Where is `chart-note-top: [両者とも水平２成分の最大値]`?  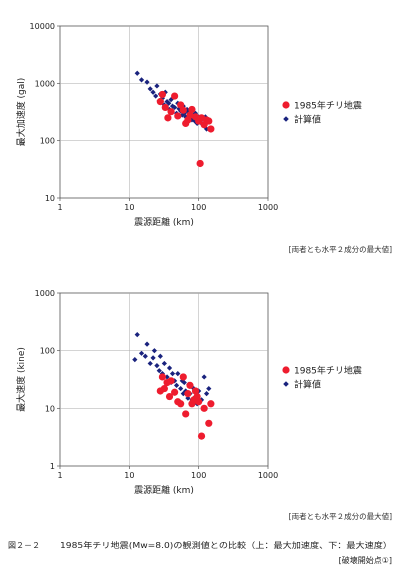 chart-note-top: [両者とも水平２成分の最大値] is located at coordinates (340, 249).